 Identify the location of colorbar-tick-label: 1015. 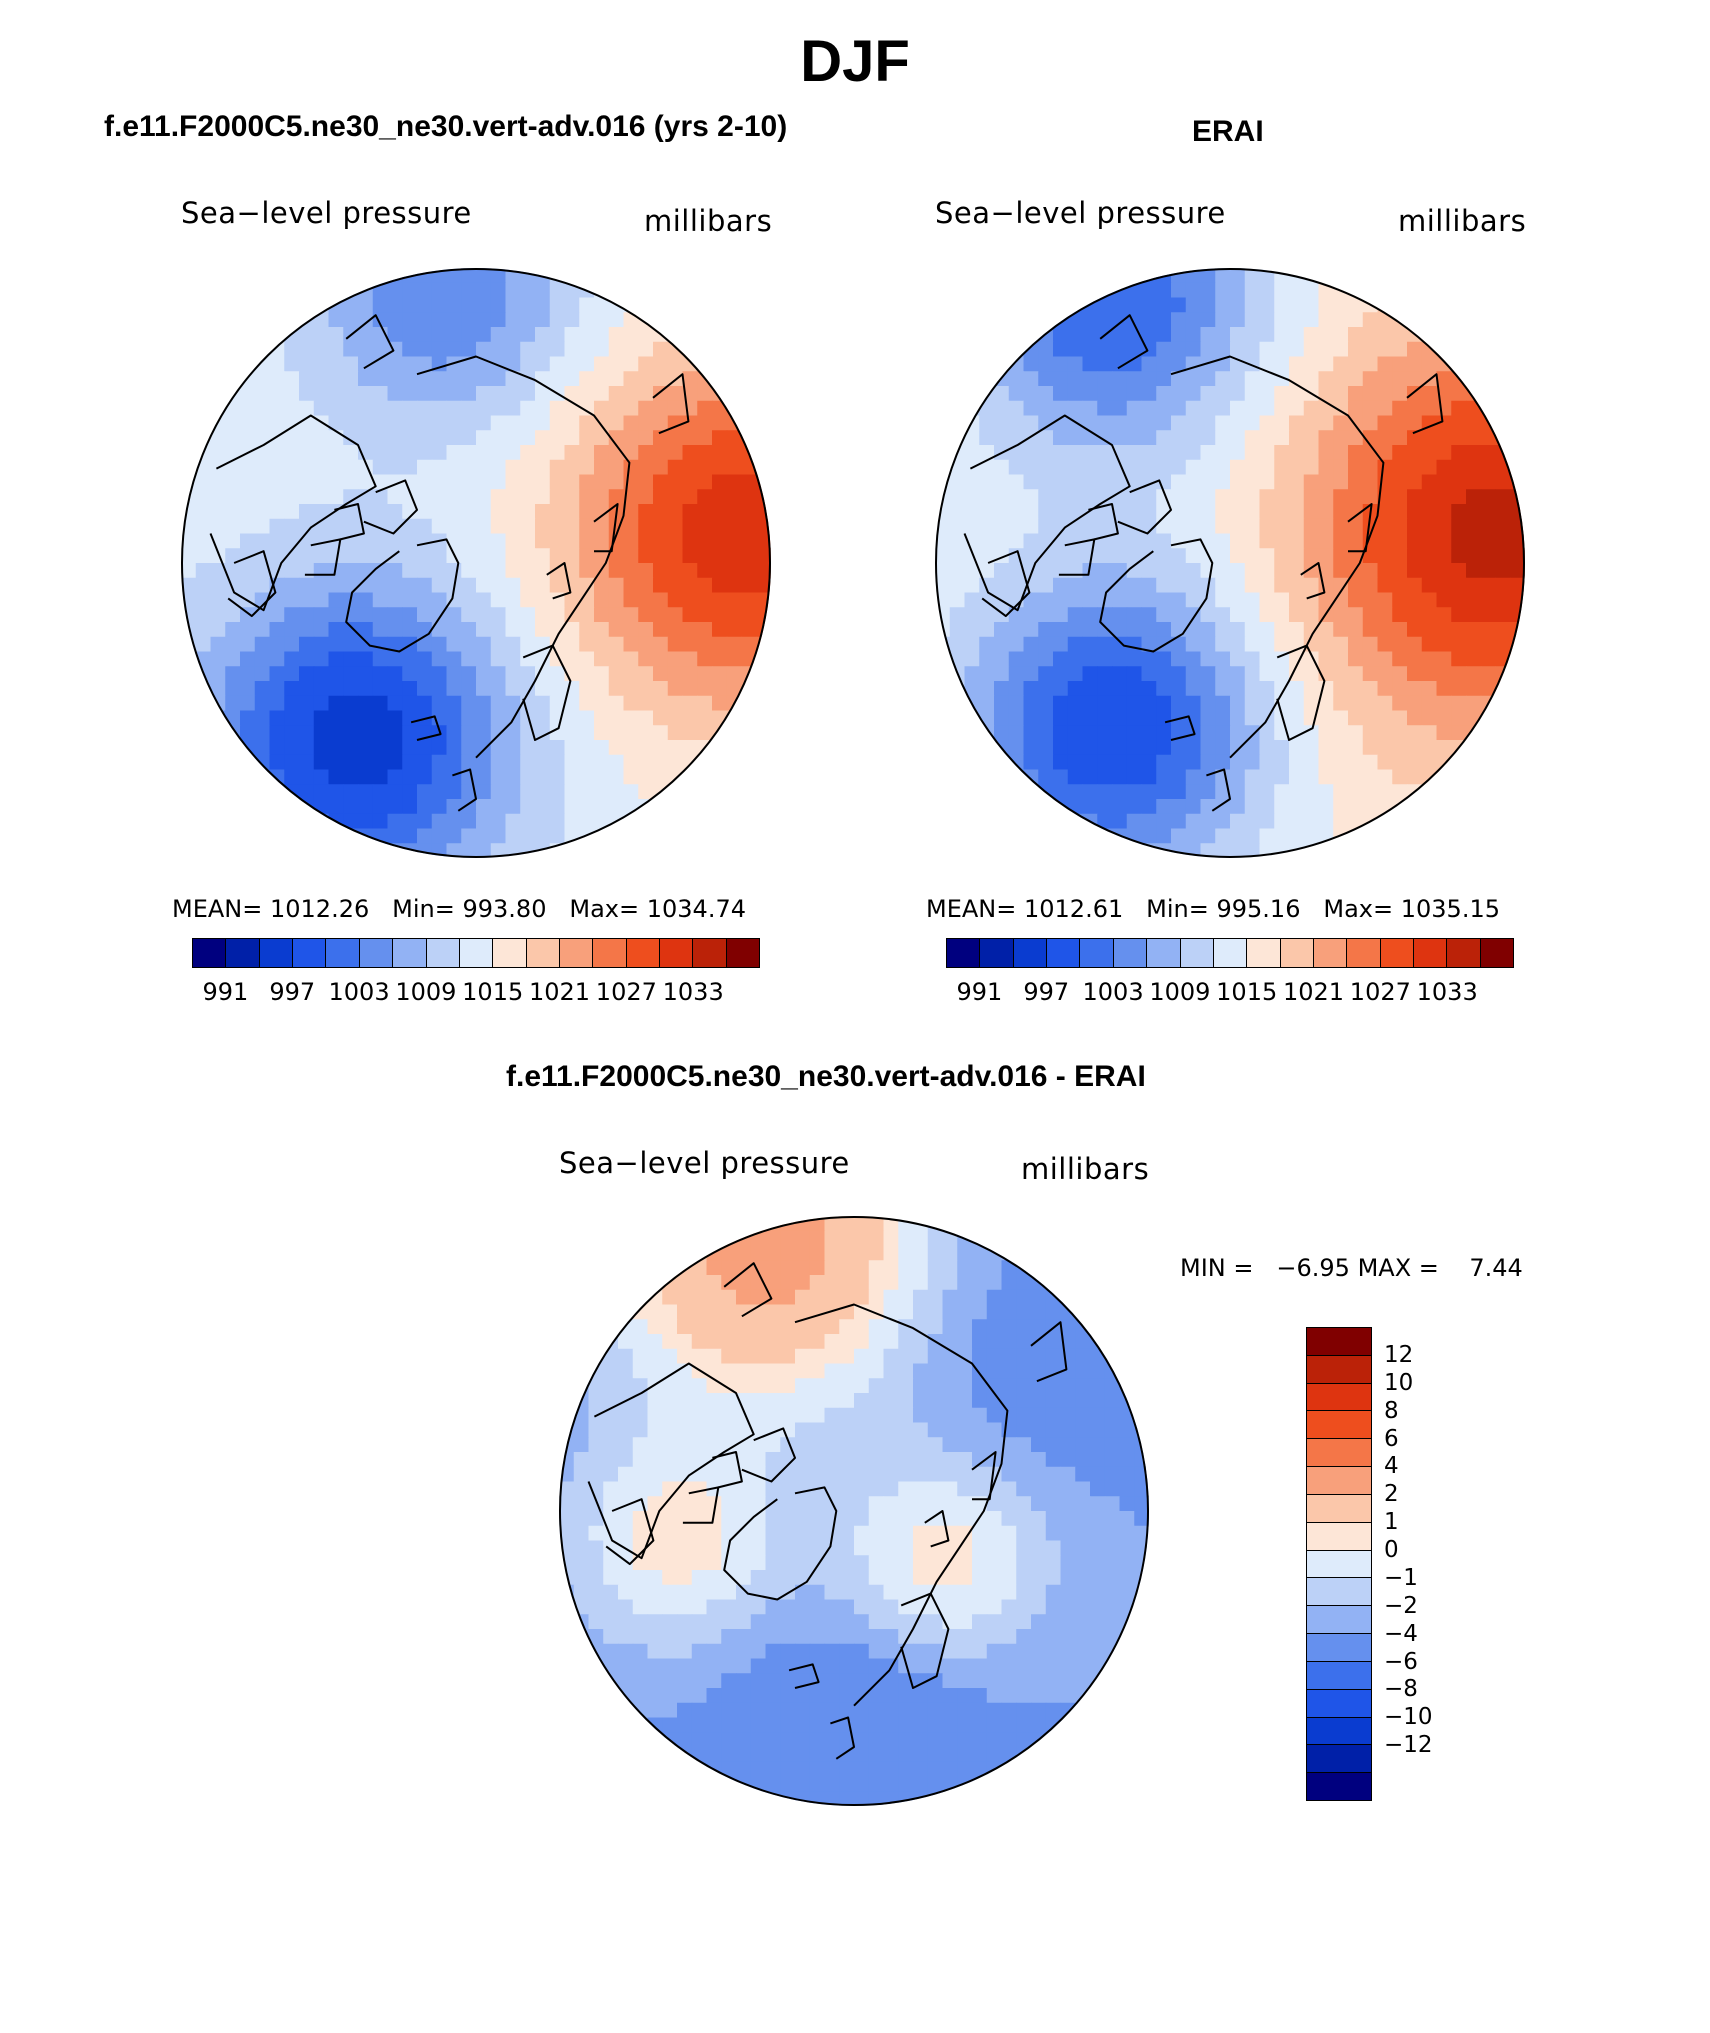
(493, 992).